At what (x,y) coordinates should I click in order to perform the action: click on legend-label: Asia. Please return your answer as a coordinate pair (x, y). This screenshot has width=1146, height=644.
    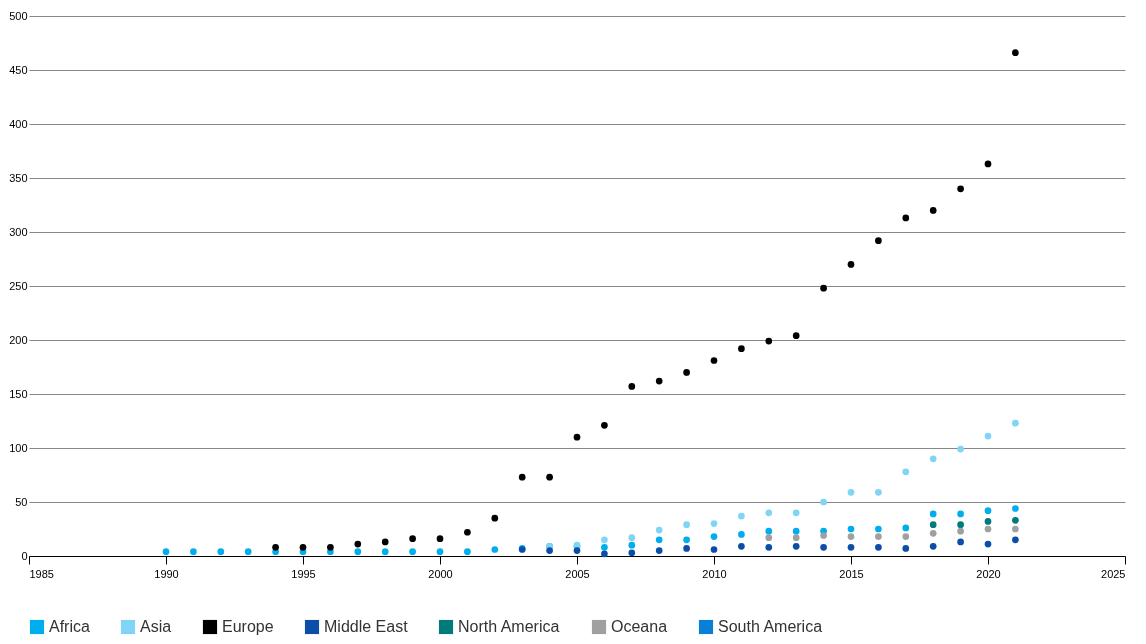
    Looking at the image, I should click on (156, 626).